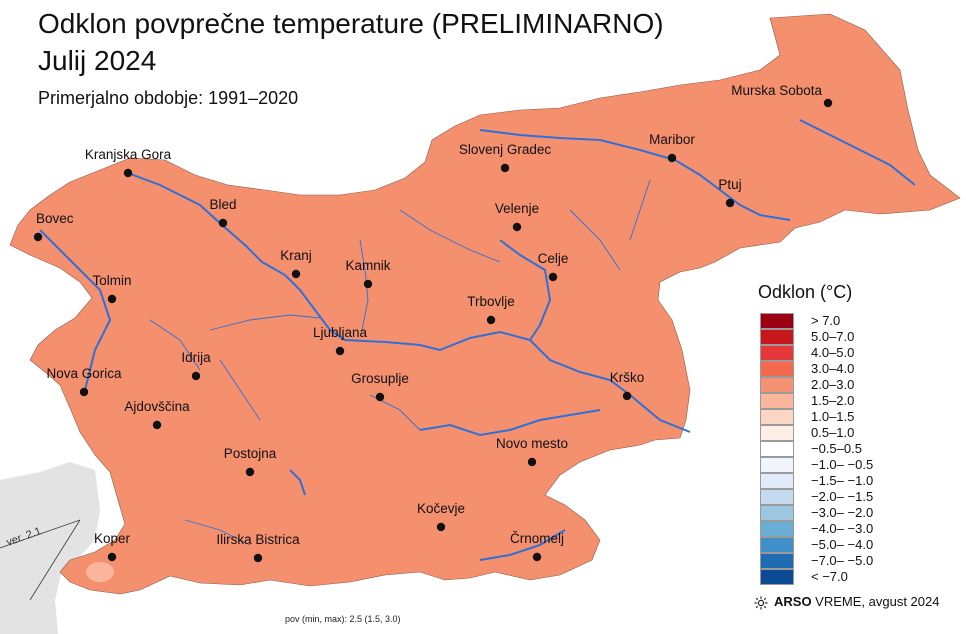  Describe the element at coordinates (532, 443) in the screenshot. I see `city-label-novo-mesto: Novo mesto` at that location.